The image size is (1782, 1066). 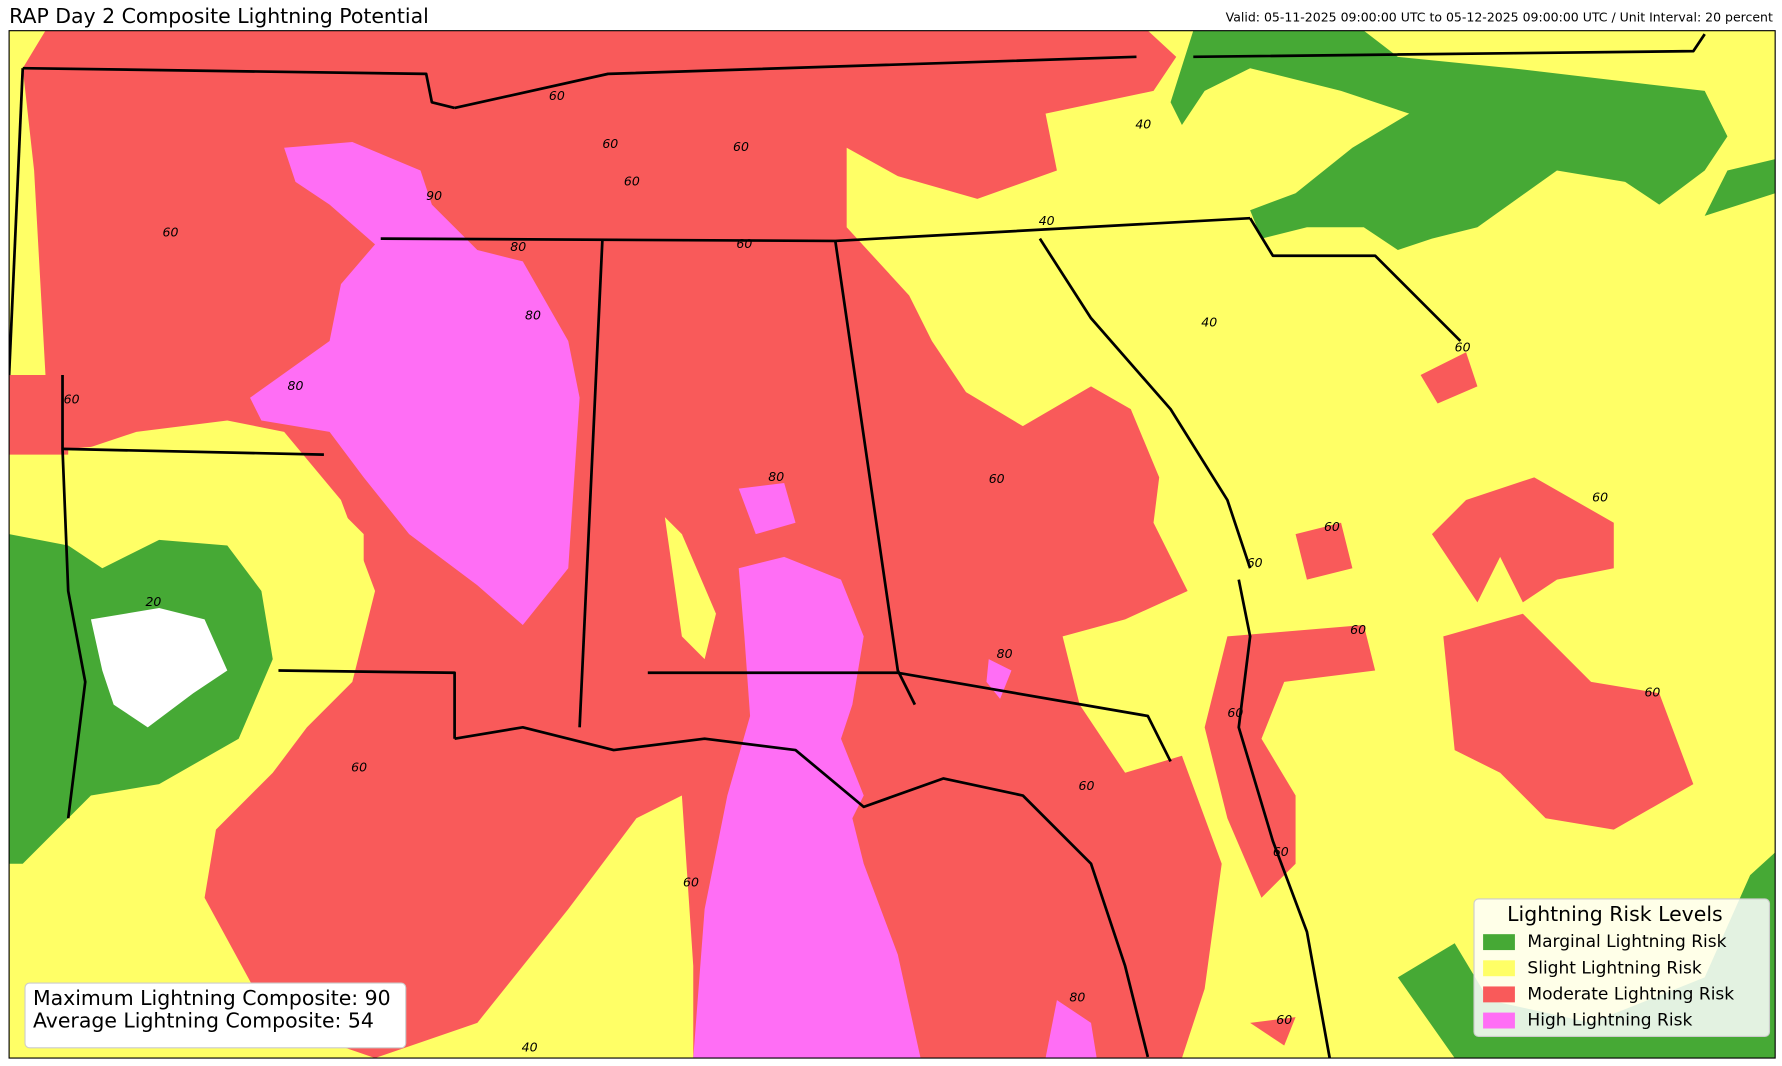 I want to click on stats-avg: Average Lightning Composite: 54, so click(x=203, y=1021).